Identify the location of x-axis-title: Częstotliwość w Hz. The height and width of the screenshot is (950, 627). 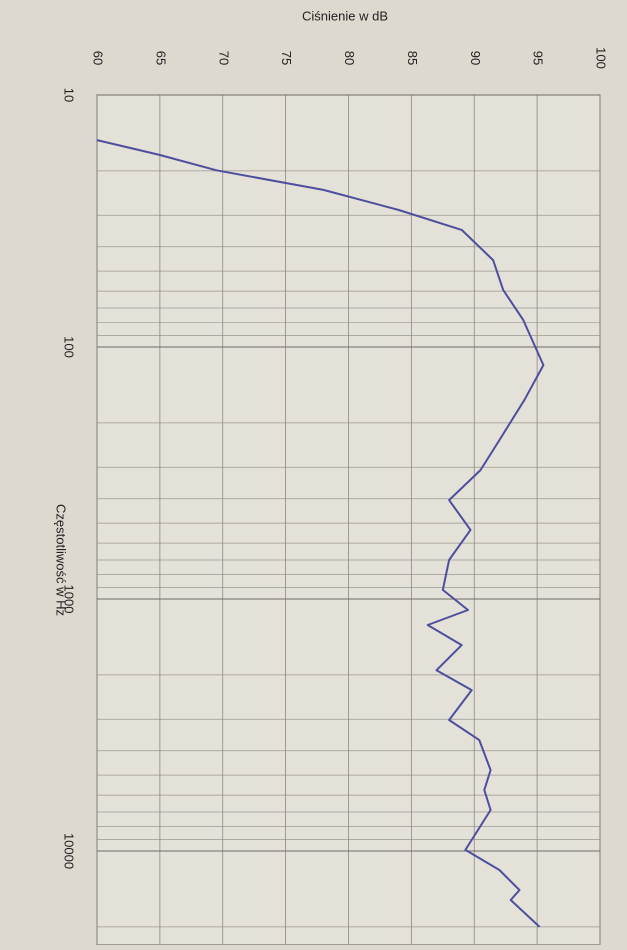
(61, 560).